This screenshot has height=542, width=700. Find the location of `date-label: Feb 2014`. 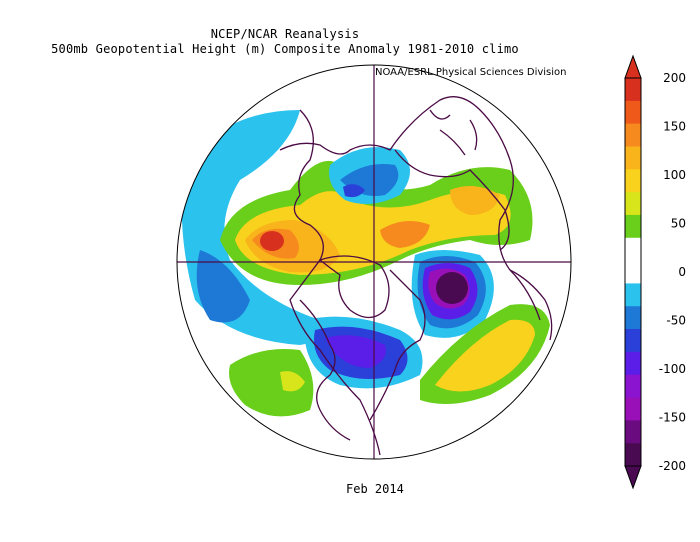

date-label: Feb 2014 is located at coordinates (375, 489).